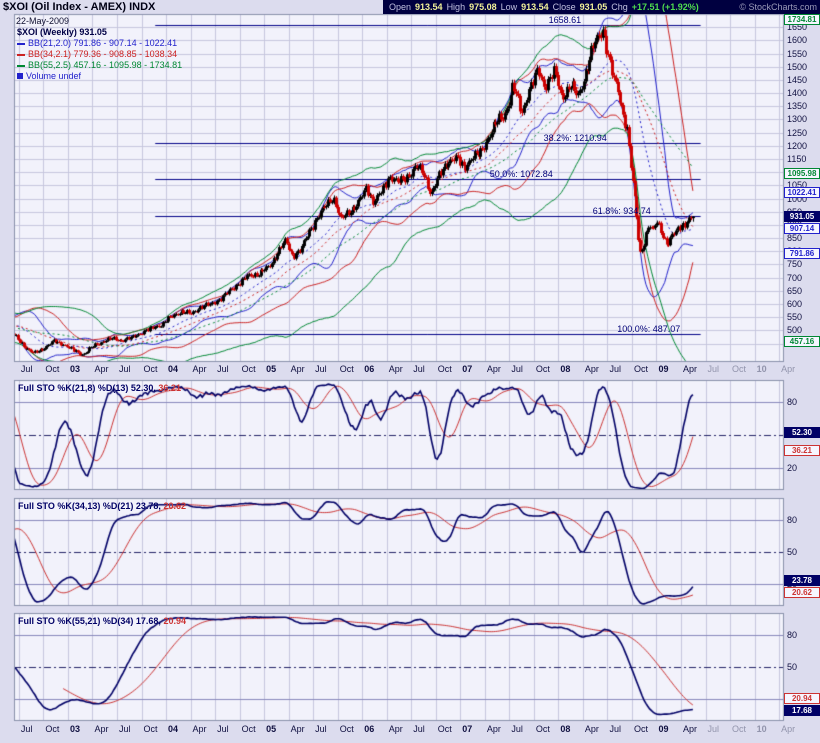 Image resolution: width=820 pixels, height=743 pixels. Describe the element at coordinates (797, 53) in the screenshot. I see `main-y-tick: 1550` at that location.